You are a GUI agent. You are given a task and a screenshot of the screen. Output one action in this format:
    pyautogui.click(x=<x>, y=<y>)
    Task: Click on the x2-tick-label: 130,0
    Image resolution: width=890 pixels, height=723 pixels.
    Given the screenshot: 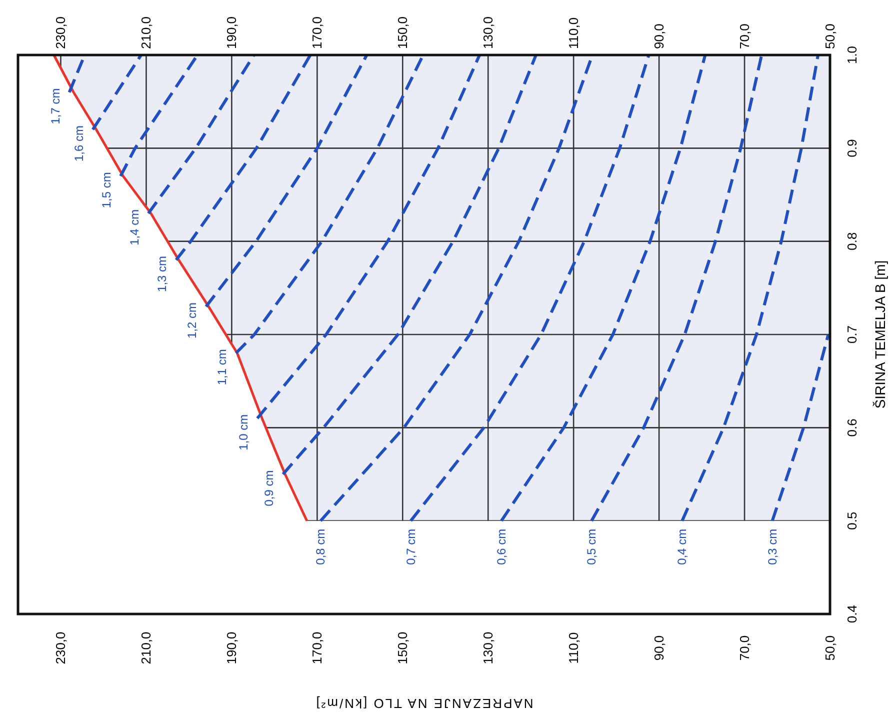 What is the action you would take?
    pyautogui.click(x=488, y=648)
    